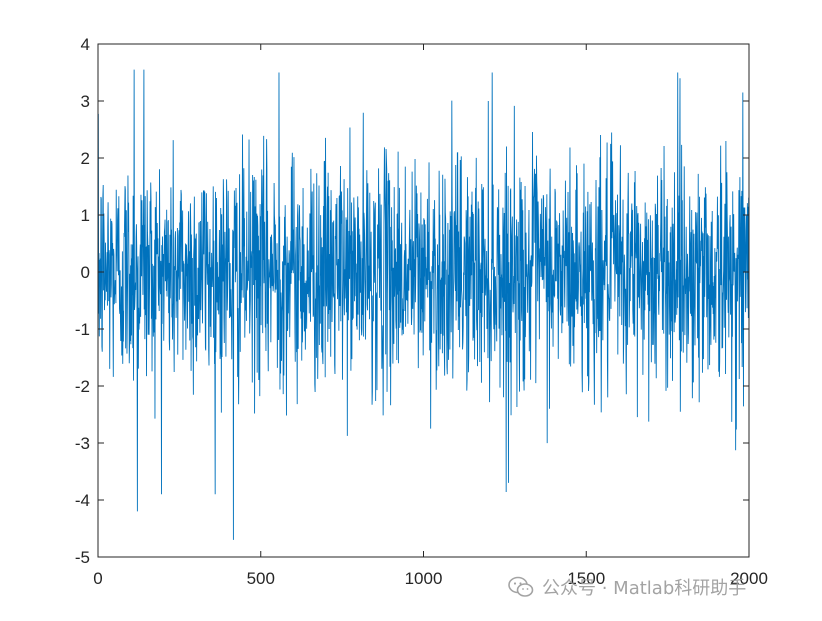 Image resolution: width=822 pixels, height=621 pixels. I want to click on x-tick-label: 1500, so click(586, 578).